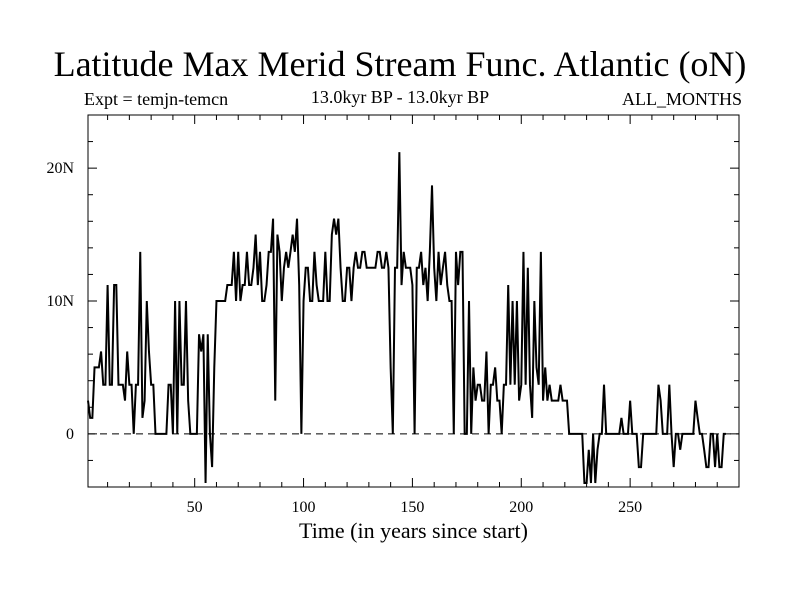 This screenshot has width=800, height=600. I want to click on x-axis-label: Time (in years since start), so click(413, 530).